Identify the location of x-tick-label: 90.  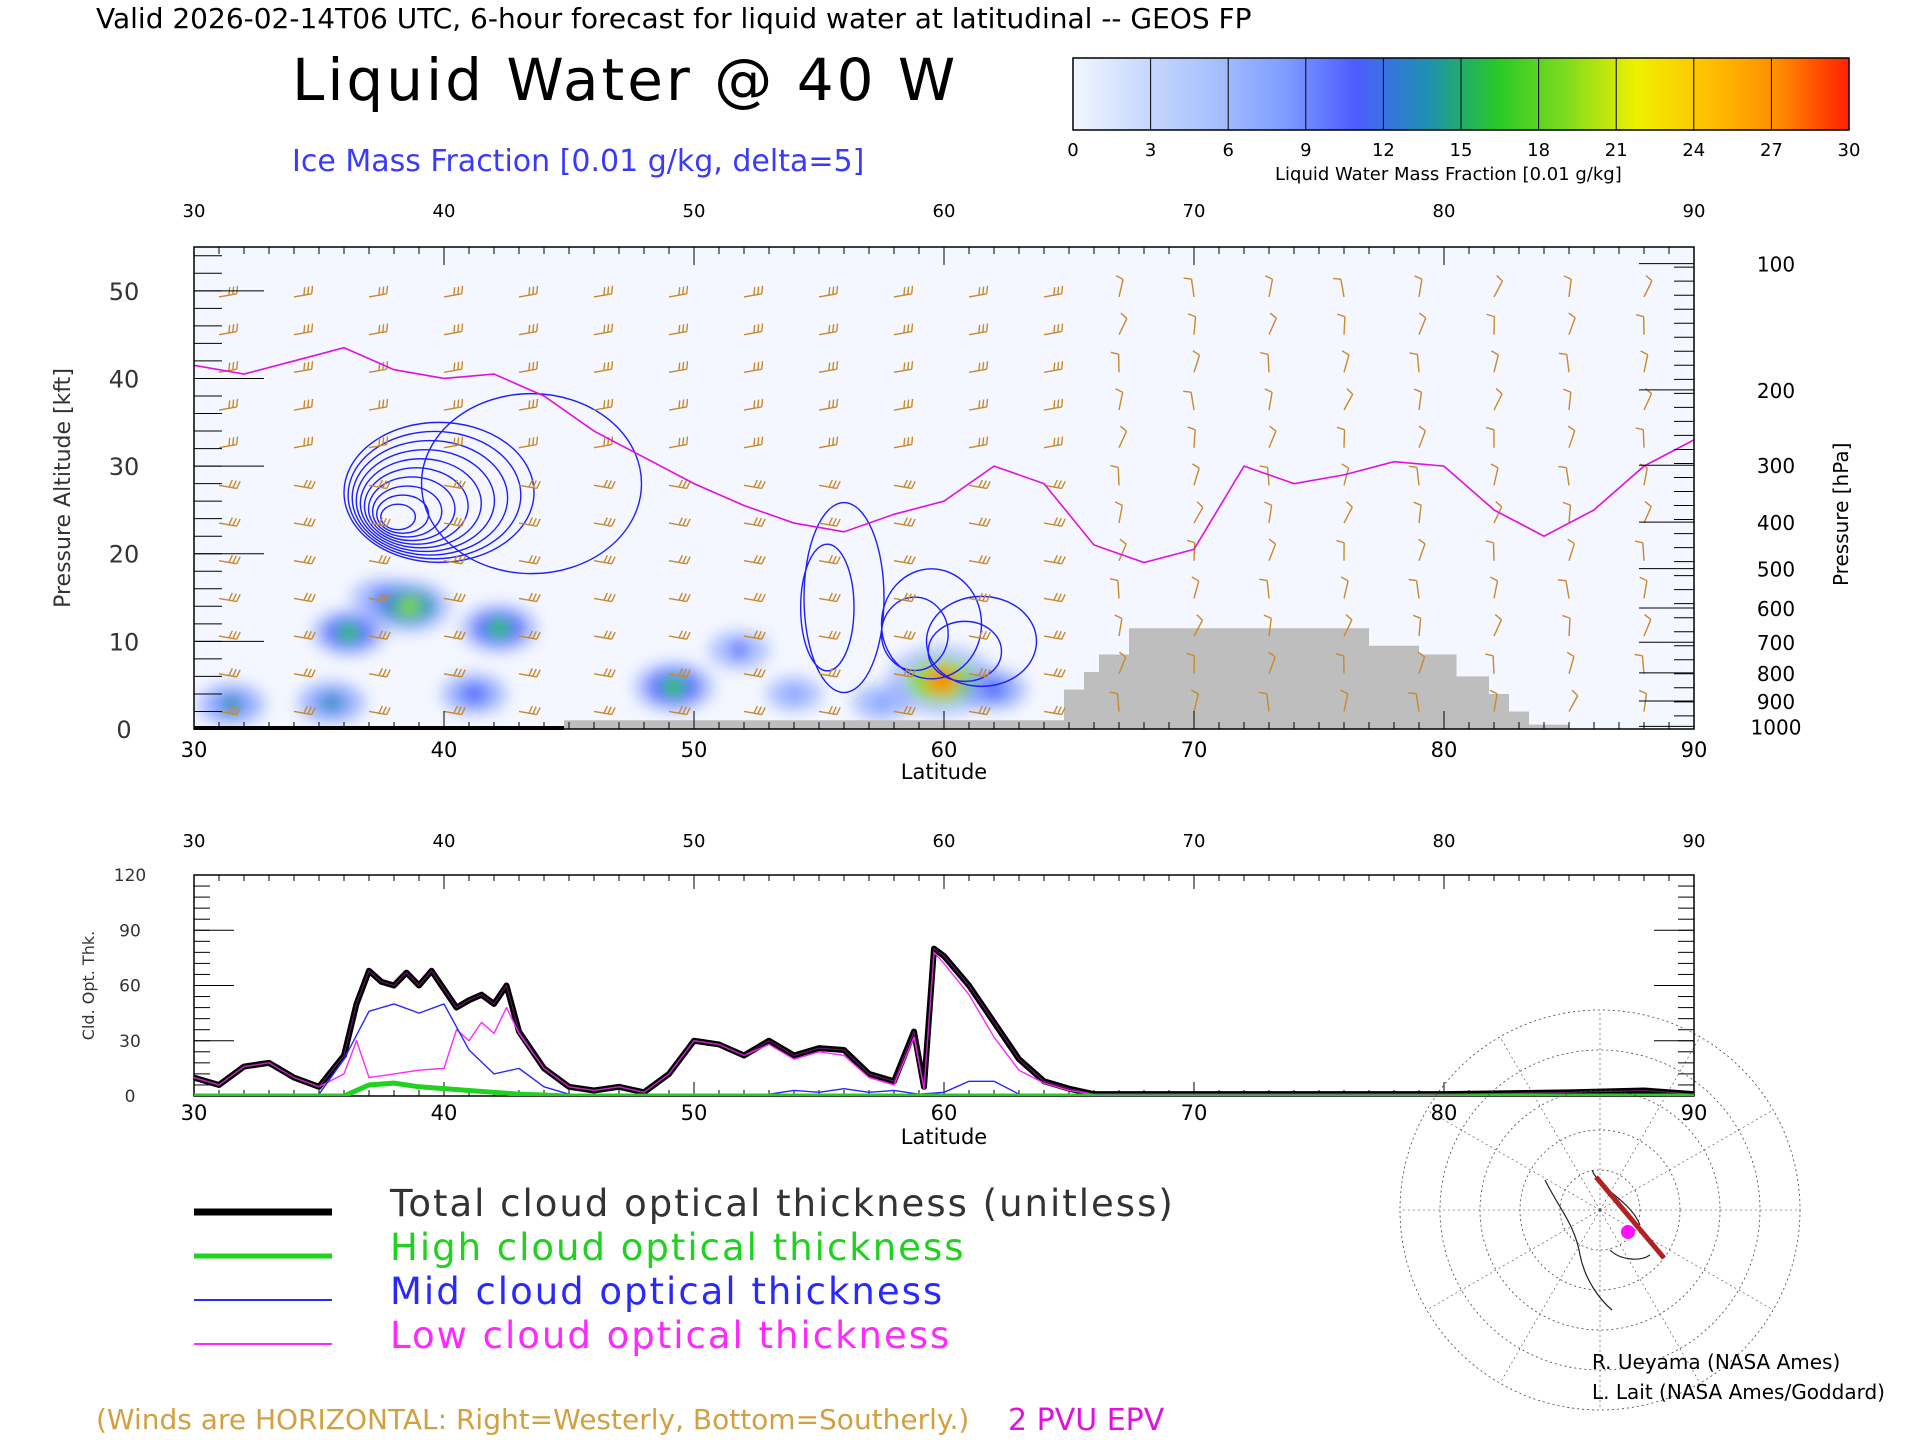
(1694, 750).